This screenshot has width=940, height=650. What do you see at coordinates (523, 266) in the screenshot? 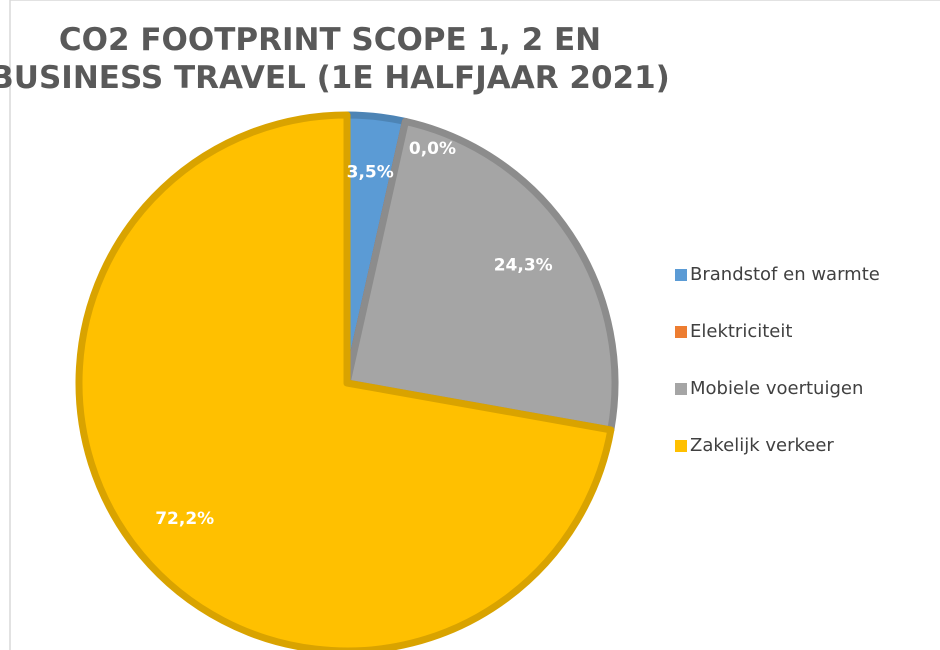
I see `data-label: 24,3%` at bounding box center [523, 266].